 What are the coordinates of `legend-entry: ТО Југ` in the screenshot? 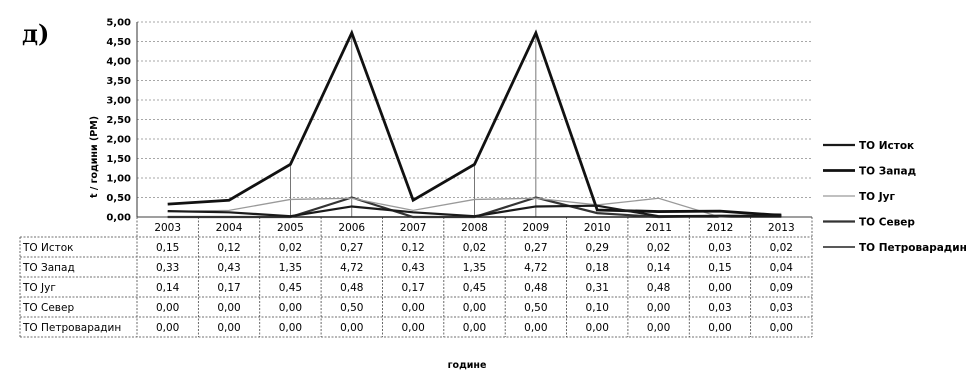 It's located at (877, 197).